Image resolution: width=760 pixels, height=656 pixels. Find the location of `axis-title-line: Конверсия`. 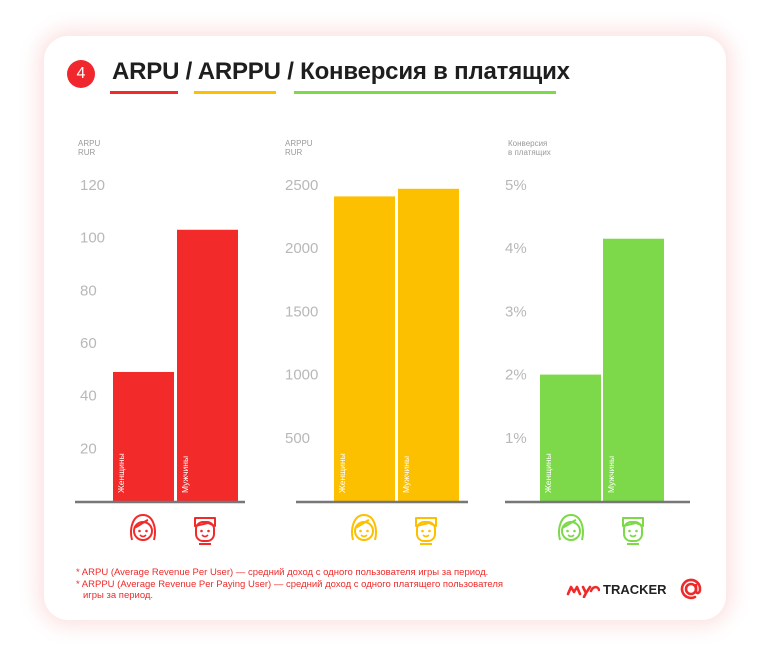

axis-title-line: Конверсия is located at coordinates (527, 143).